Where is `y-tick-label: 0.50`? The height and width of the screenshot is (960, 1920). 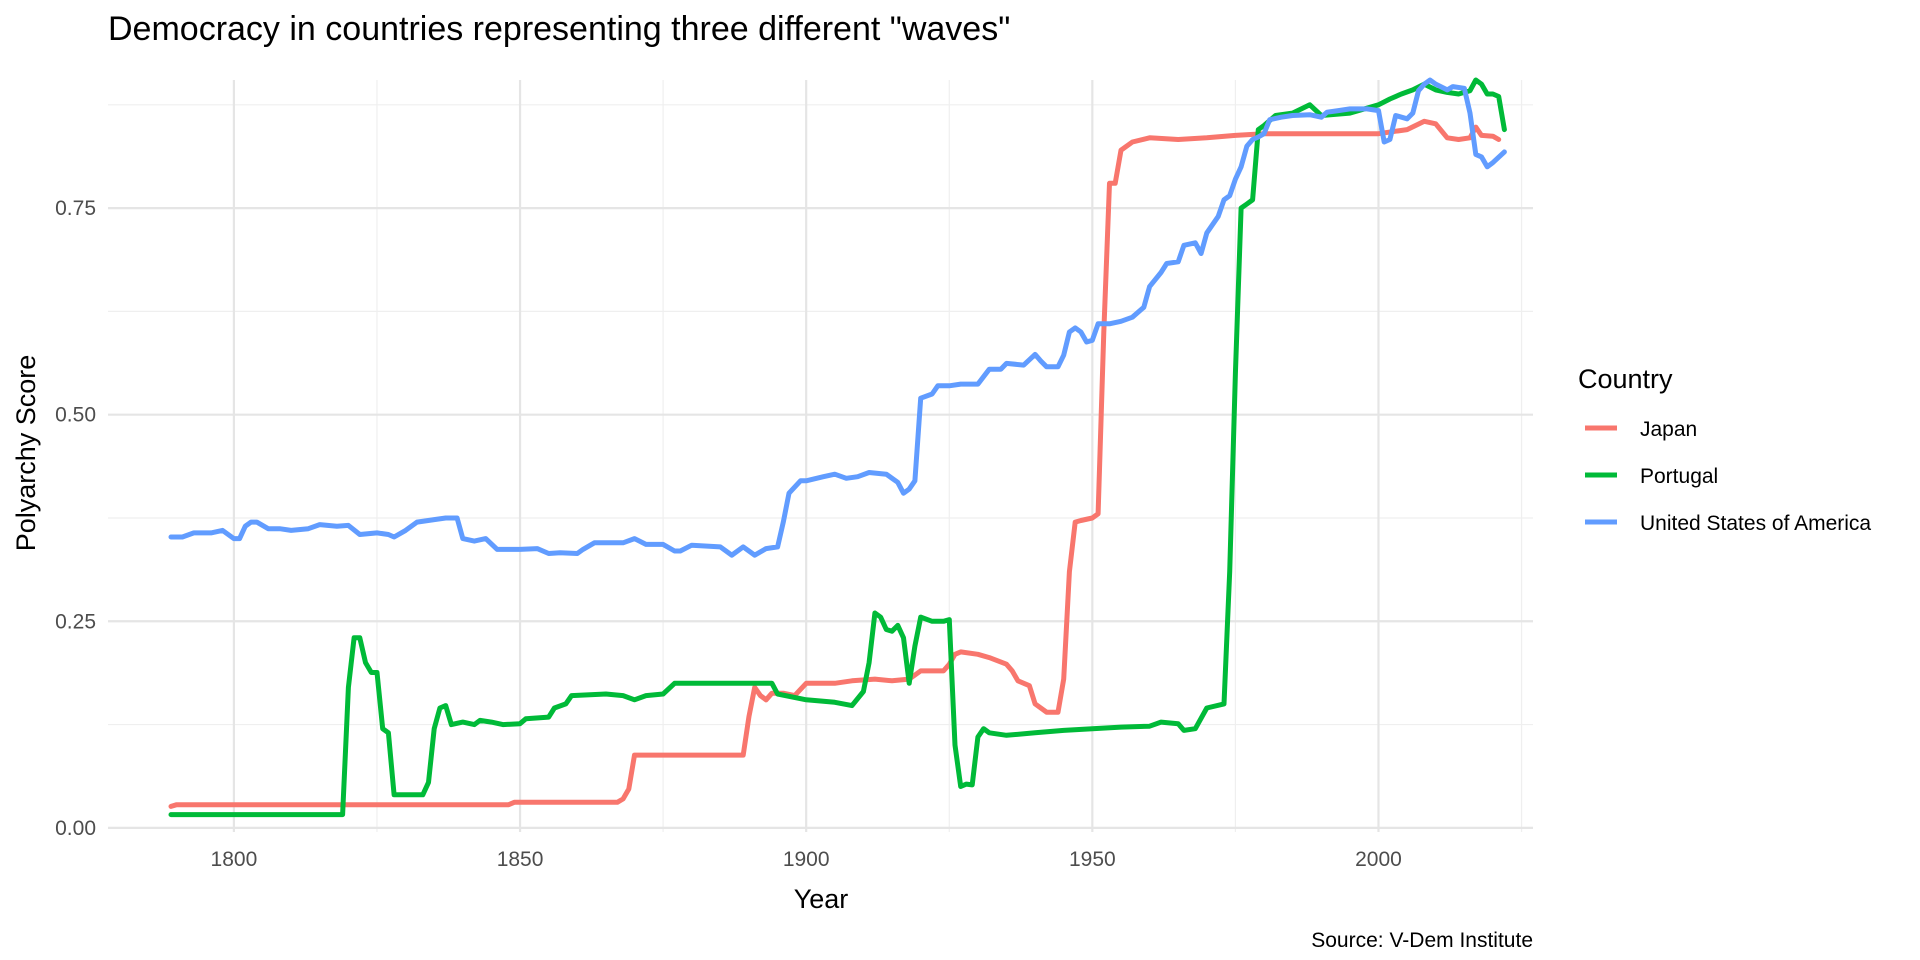 y-tick-label: 0.50 is located at coordinates (75, 415).